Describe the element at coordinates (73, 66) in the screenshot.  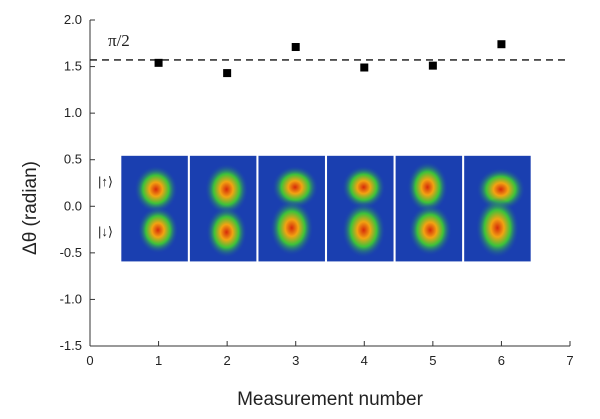
I see `y-tick-label: 1.5` at that location.